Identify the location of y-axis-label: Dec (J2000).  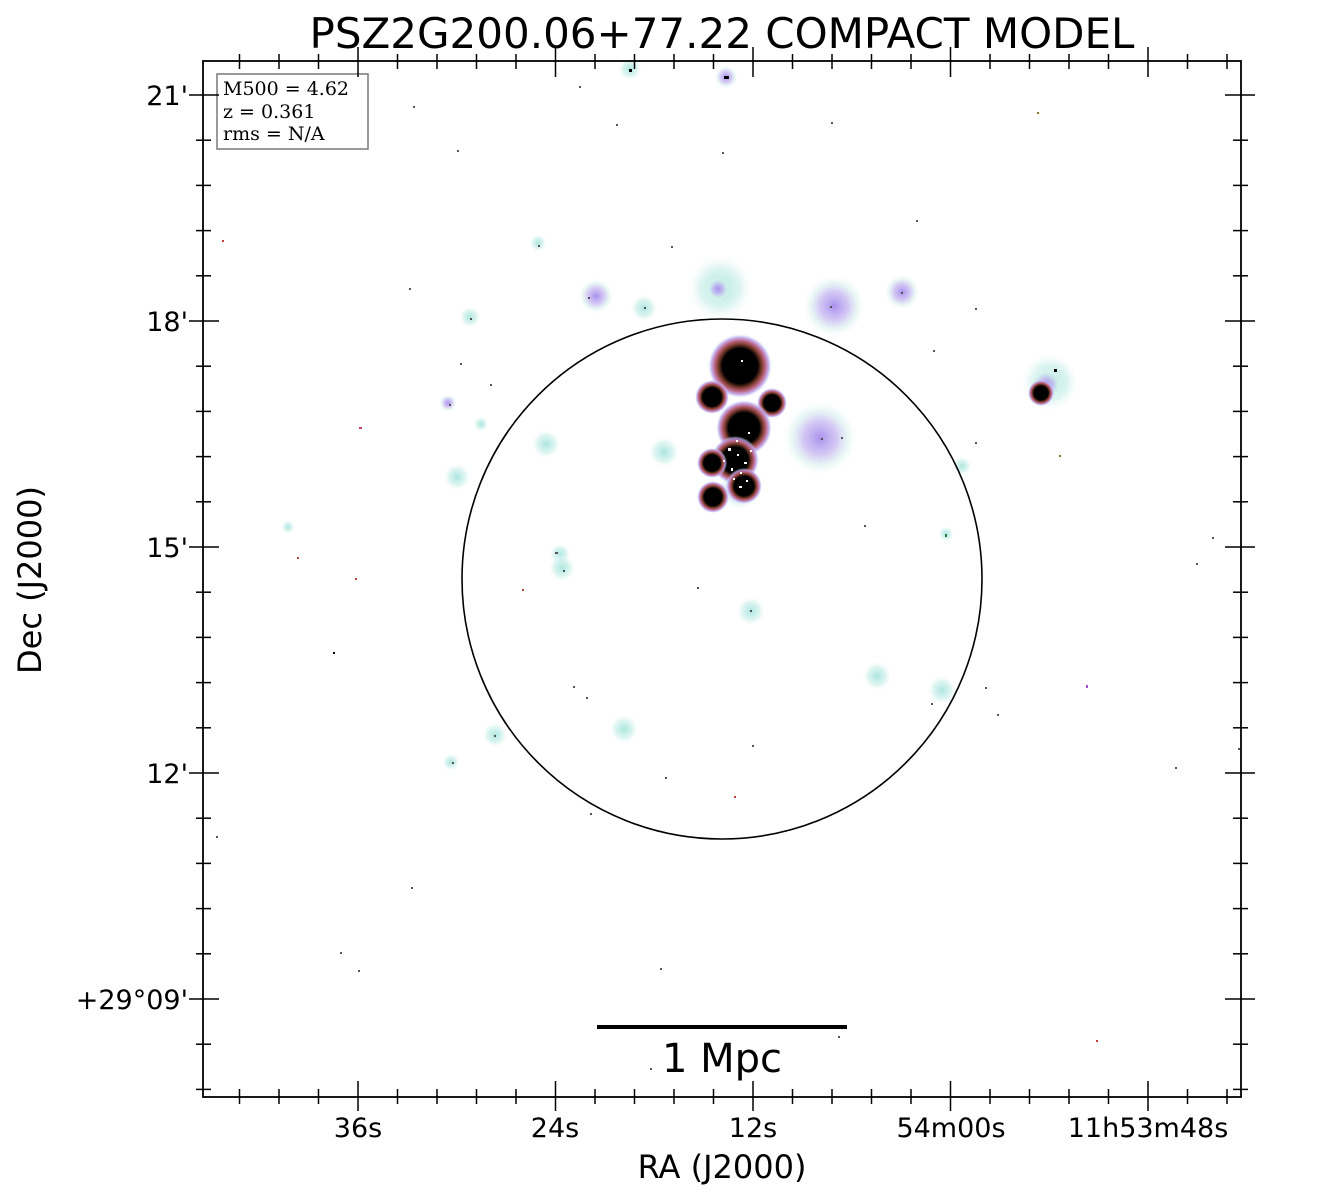
(30, 580).